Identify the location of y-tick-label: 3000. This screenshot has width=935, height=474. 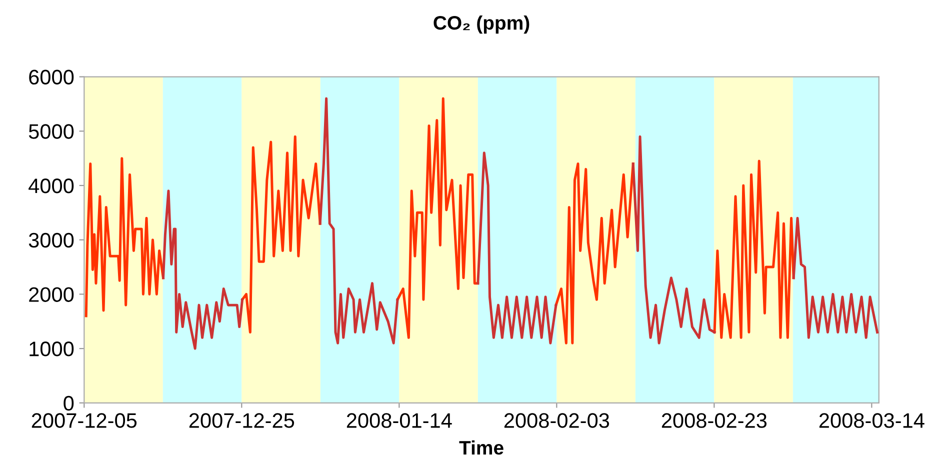
(51, 240).